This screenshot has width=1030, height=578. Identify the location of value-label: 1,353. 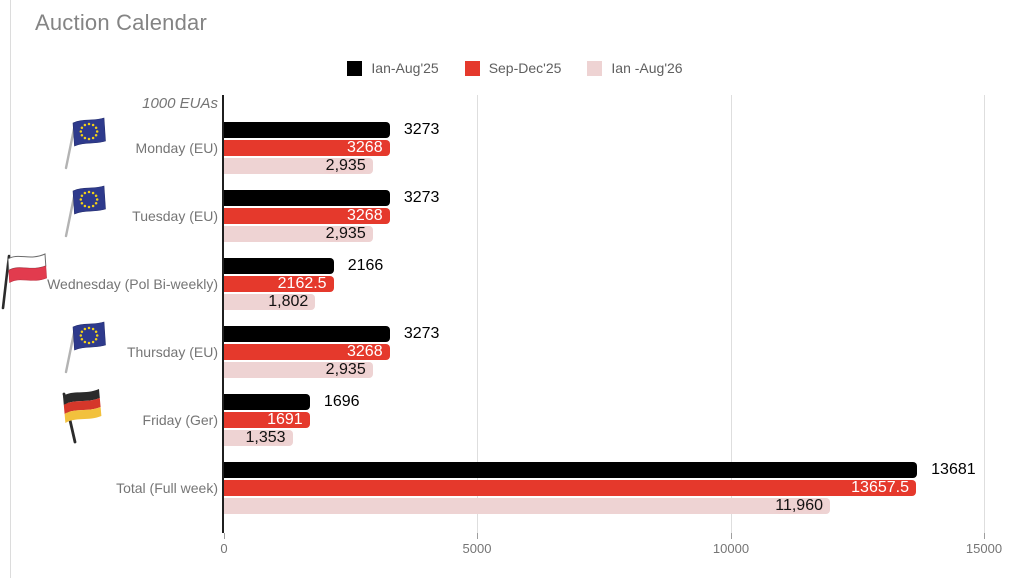
(265, 437).